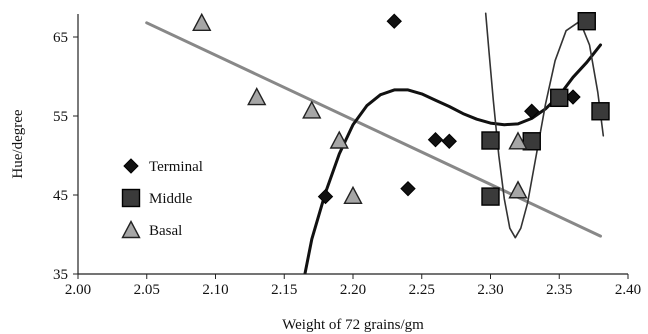  What do you see at coordinates (131, 229) in the screenshot?
I see `legend-marker-basal` at bounding box center [131, 229].